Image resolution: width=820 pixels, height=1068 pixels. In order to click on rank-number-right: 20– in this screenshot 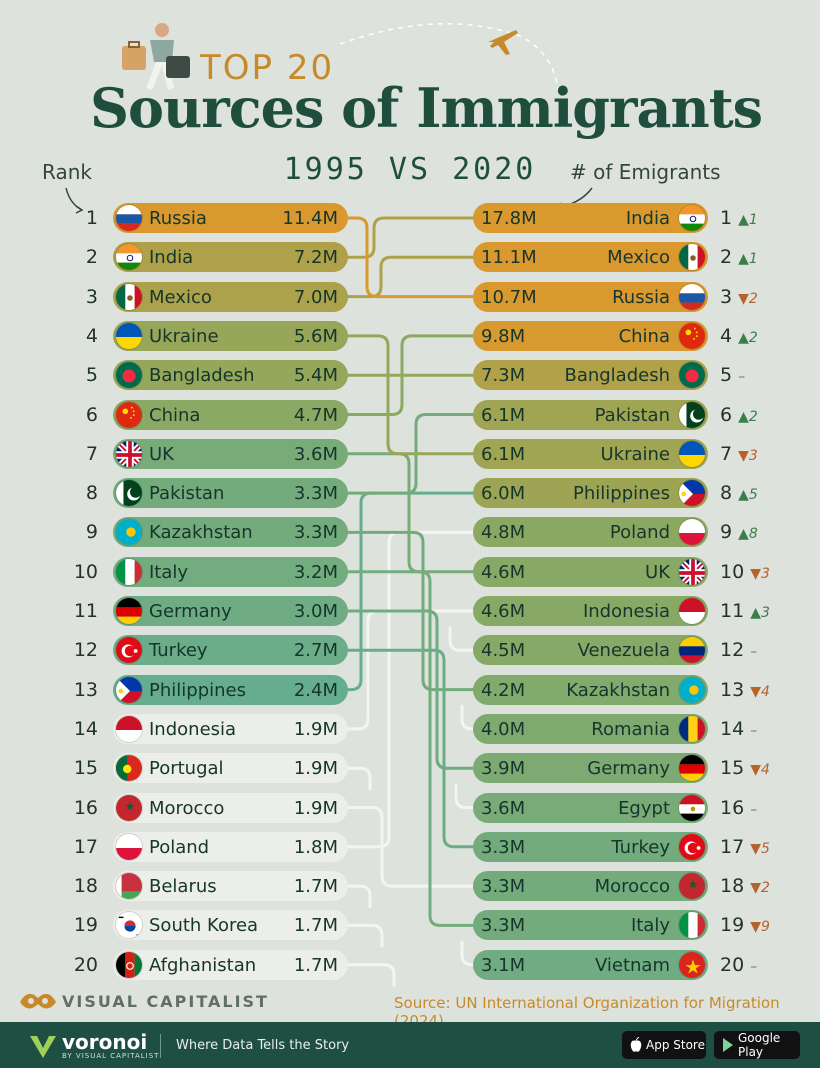, I will do `click(738, 965)`.